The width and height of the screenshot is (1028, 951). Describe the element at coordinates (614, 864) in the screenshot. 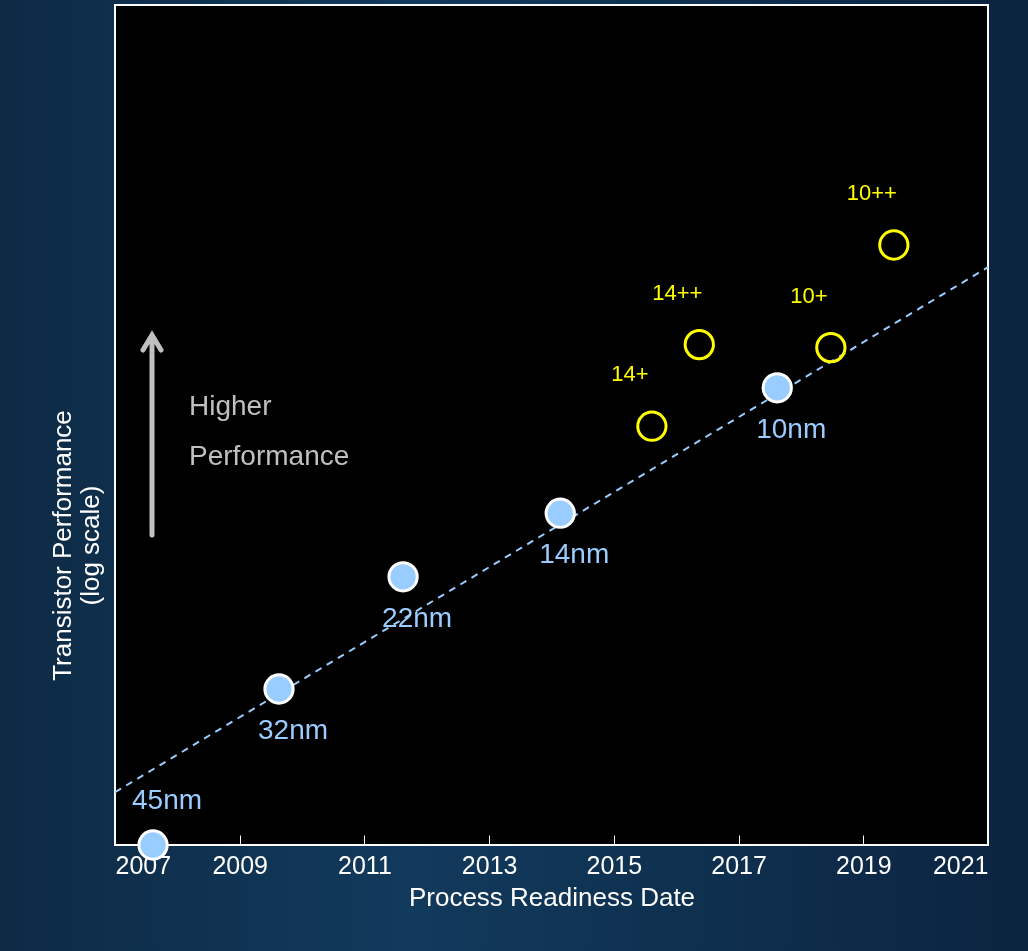

I see `x-tick-label: 2015` at that location.